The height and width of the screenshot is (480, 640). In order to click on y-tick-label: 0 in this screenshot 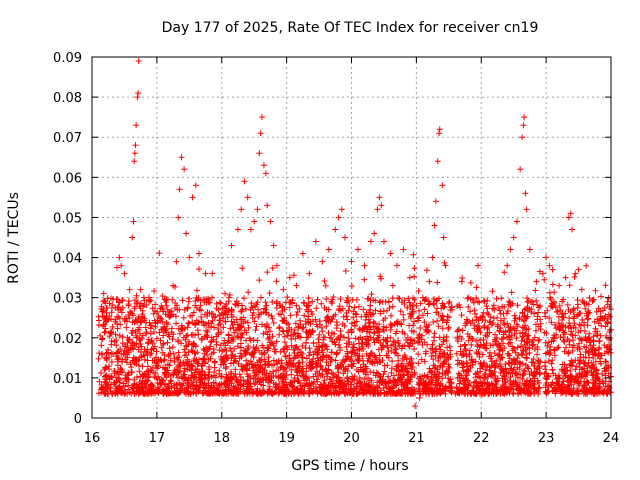, I will do `click(78, 419)`.